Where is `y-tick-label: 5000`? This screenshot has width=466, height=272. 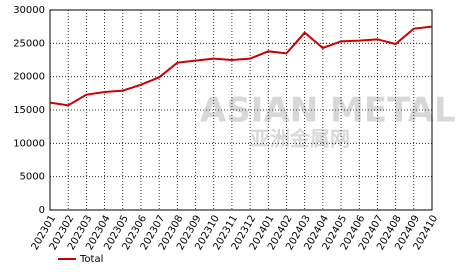
y-tick-label: 5000 is located at coordinates (32, 177).